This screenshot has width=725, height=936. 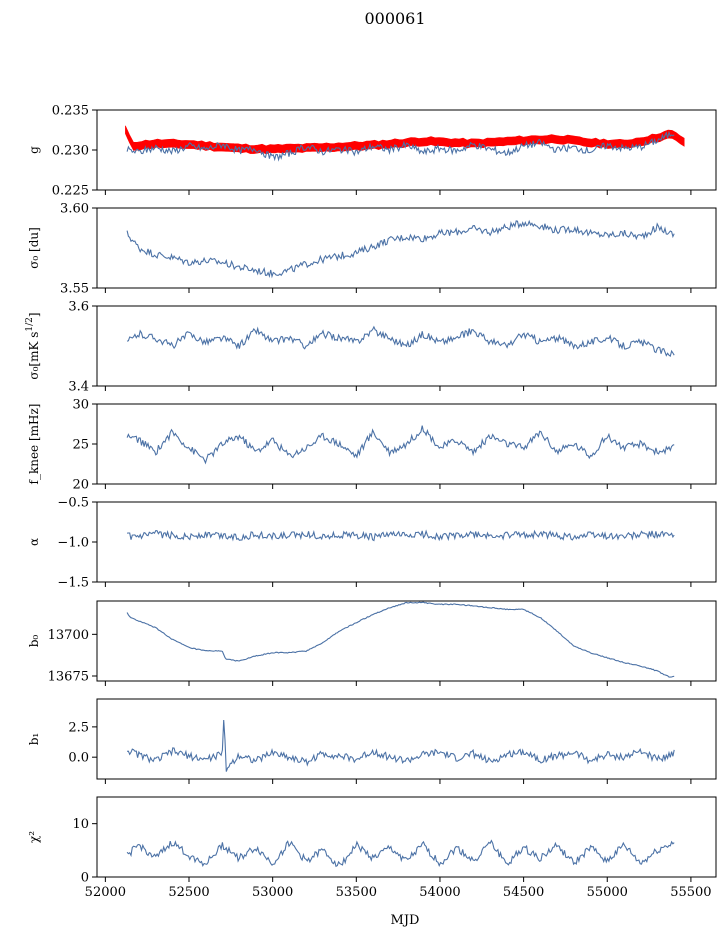 I want to click on series-band-g, so click(x=405, y=140).